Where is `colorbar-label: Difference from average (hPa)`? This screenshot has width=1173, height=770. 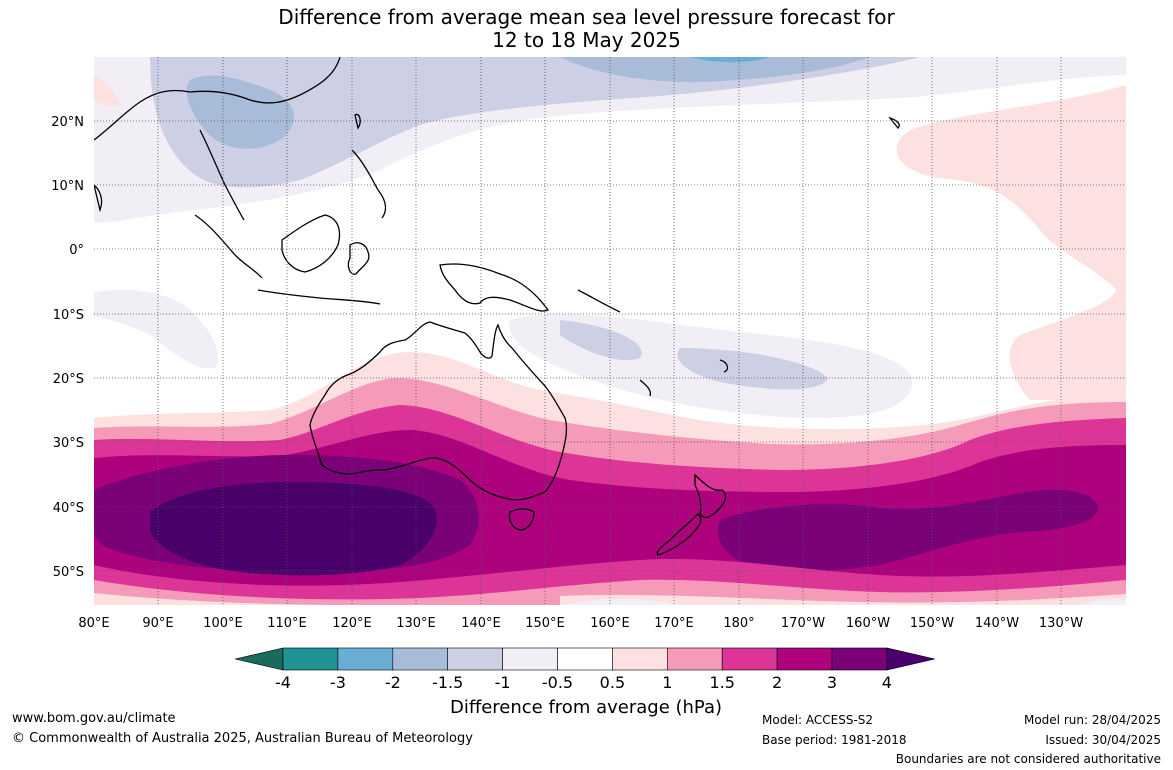
colorbar-label: Difference from average (hPa) is located at coordinates (586, 707).